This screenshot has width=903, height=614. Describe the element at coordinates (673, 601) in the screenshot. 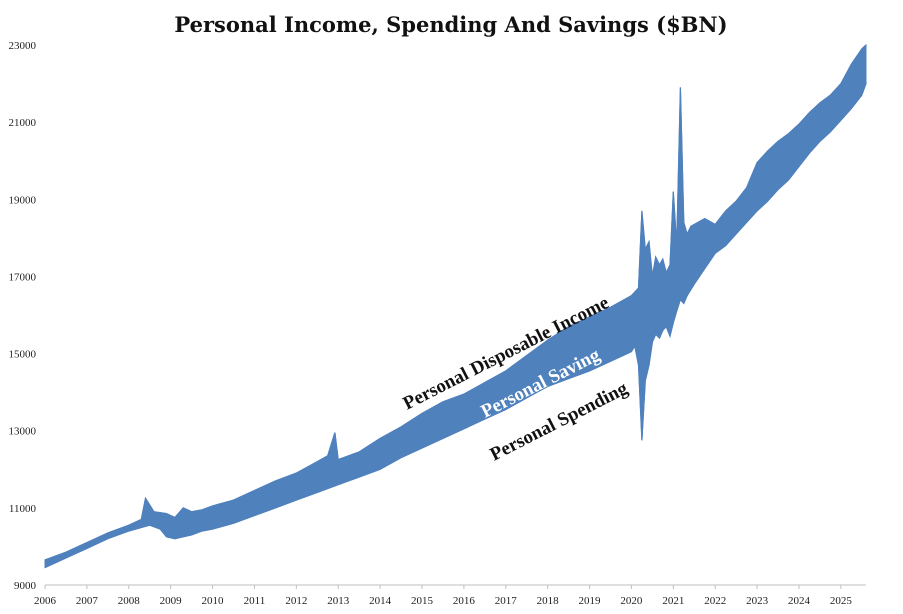

I see `x-tick-label: 2021` at that location.